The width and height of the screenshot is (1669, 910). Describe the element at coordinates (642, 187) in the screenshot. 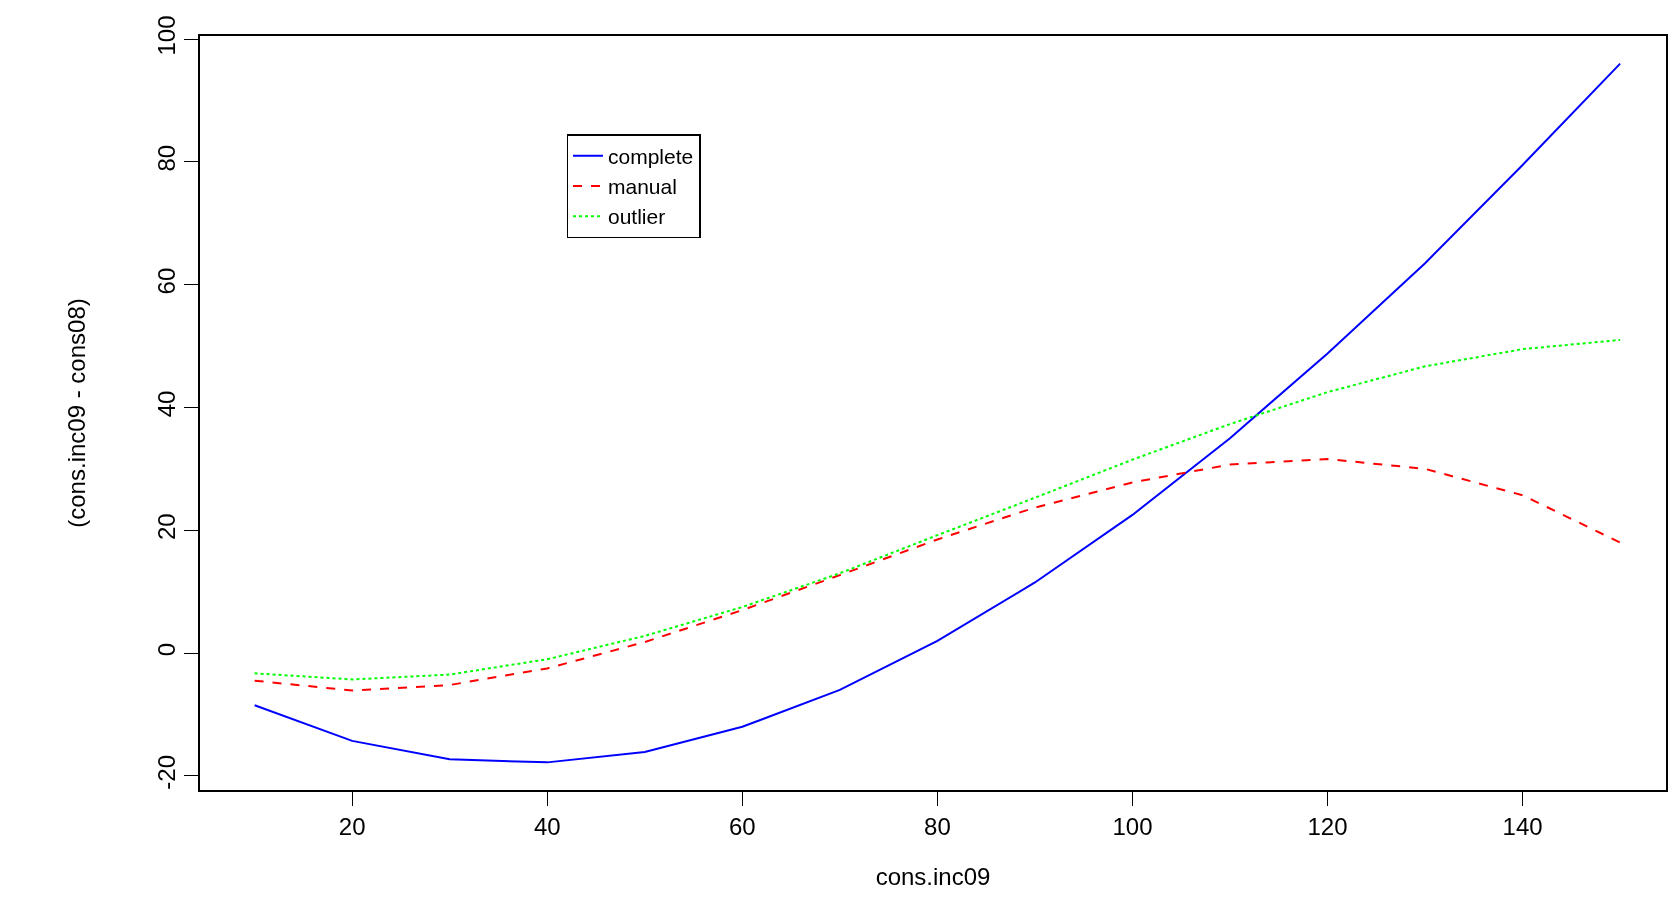

I see `legend-label: manual` at that location.